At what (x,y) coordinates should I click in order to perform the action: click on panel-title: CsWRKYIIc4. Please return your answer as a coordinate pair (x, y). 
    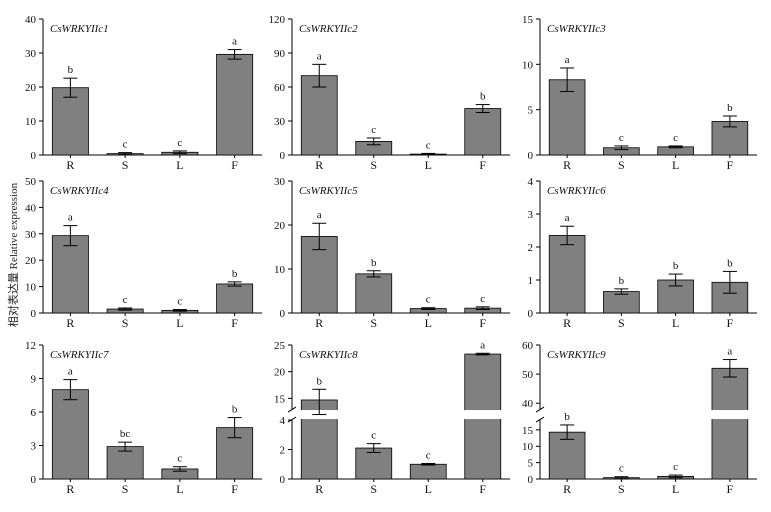
    Looking at the image, I should click on (79, 191).